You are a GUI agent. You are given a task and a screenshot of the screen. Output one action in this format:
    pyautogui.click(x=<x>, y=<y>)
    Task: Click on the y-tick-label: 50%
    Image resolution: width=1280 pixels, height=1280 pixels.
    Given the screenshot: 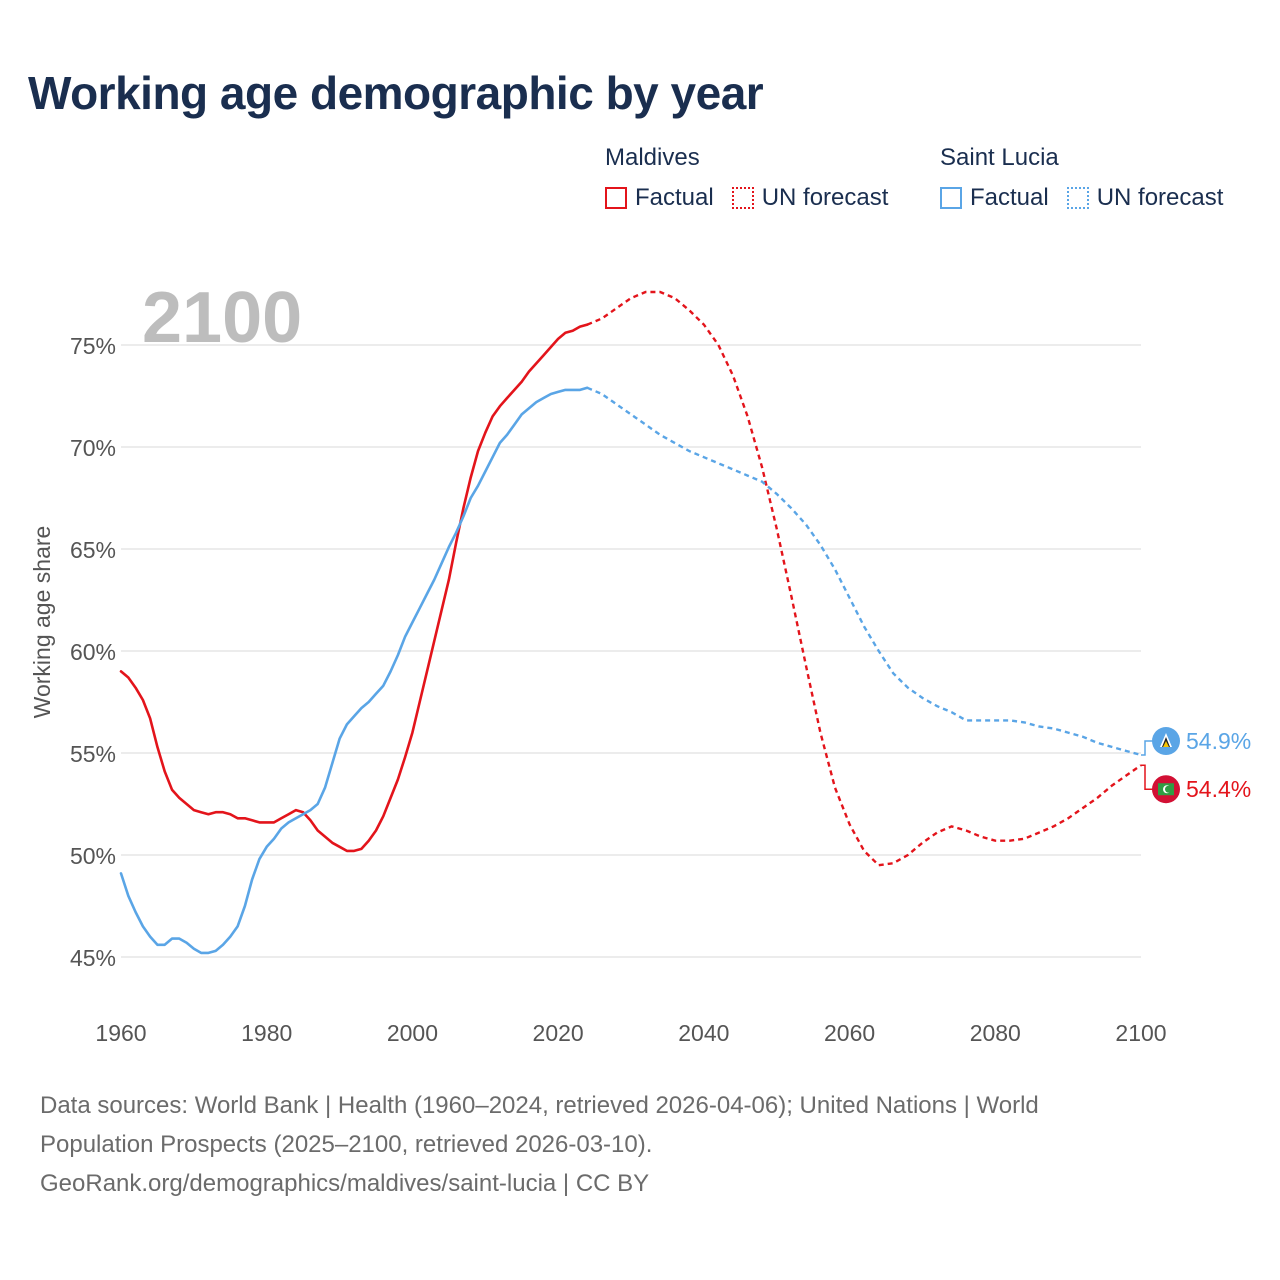 What is the action you would take?
    pyautogui.click(x=93, y=856)
    